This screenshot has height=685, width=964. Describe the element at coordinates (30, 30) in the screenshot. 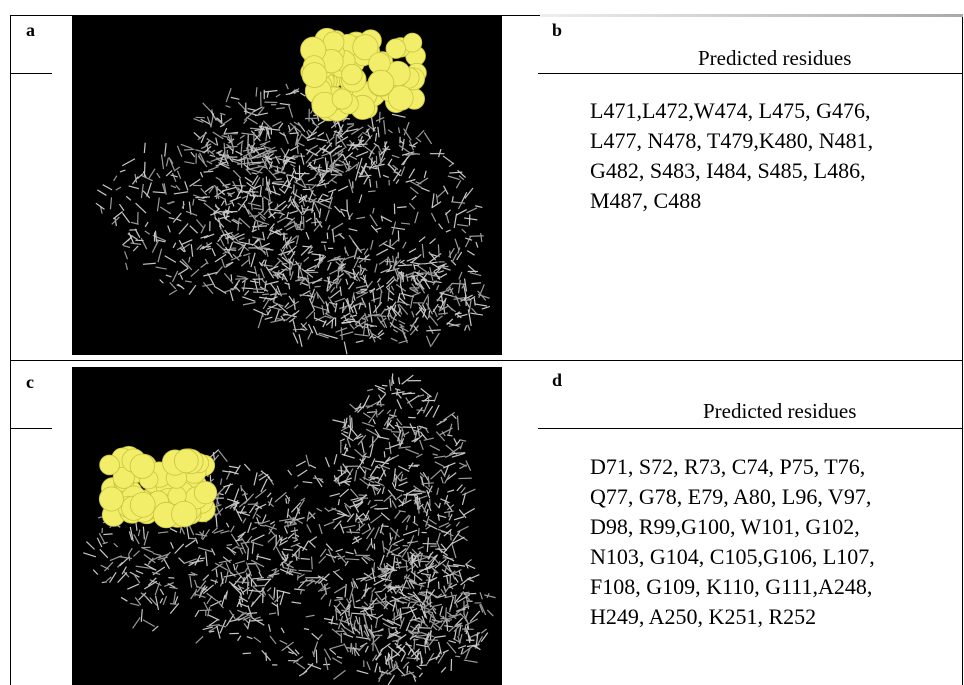

I see `panel-label: a` at that location.